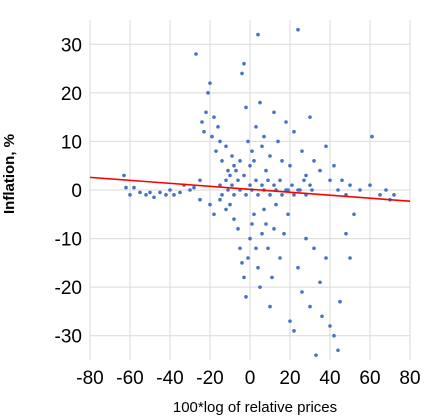  Describe the element at coordinates (169, 378) in the screenshot. I see `x-tick-label: -40` at that location.